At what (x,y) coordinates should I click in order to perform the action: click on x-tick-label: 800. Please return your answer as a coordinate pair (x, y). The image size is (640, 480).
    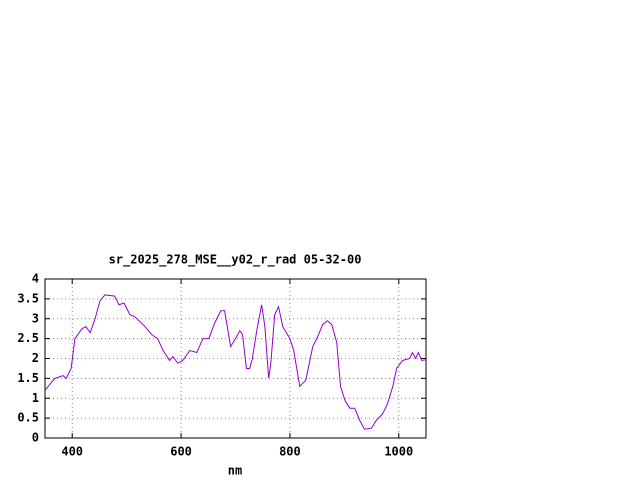
    Looking at the image, I should click on (290, 452).